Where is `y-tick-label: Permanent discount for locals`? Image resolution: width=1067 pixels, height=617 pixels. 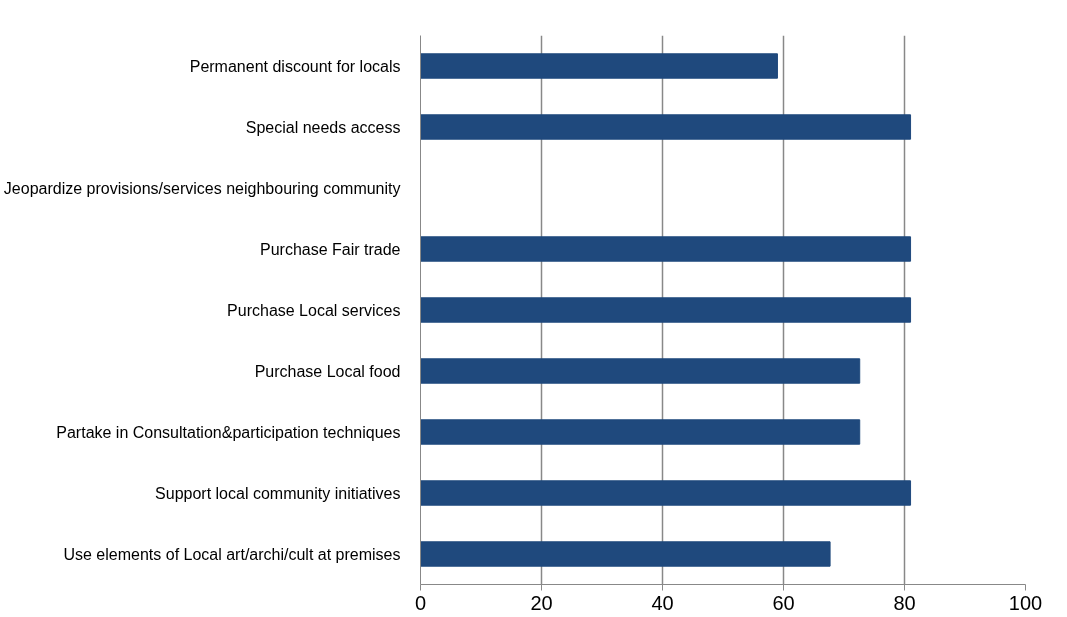
y-tick-label: Permanent discount for locals is located at coordinates (295, 66).